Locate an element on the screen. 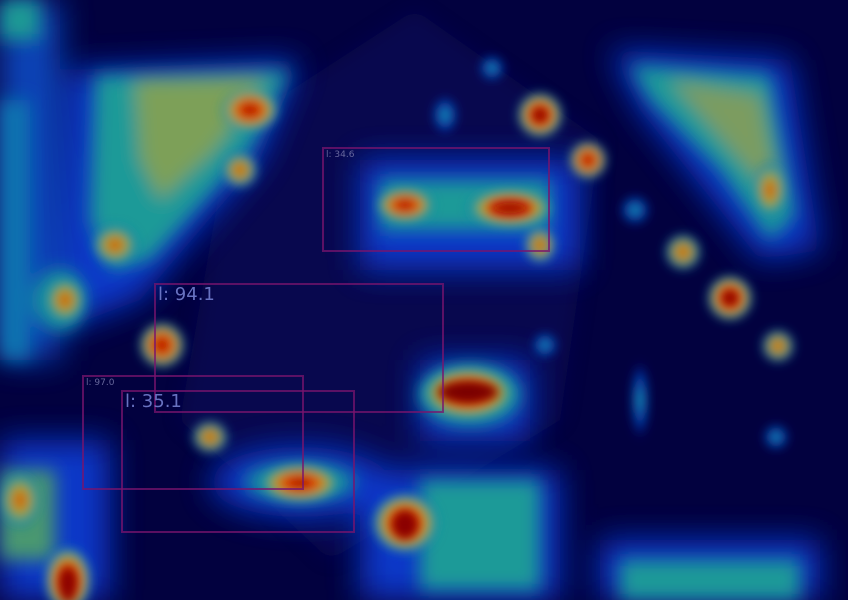 Image resolution: width=848 pixels, height=600 pixels. detection-box: l: 34.6 is located at coordinates (436, 199).